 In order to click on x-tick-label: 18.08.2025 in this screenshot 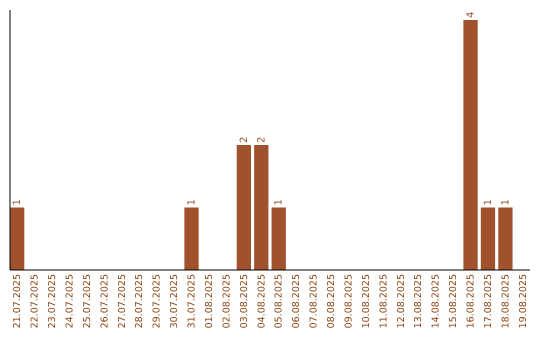, I will do `click(506, 301)`.